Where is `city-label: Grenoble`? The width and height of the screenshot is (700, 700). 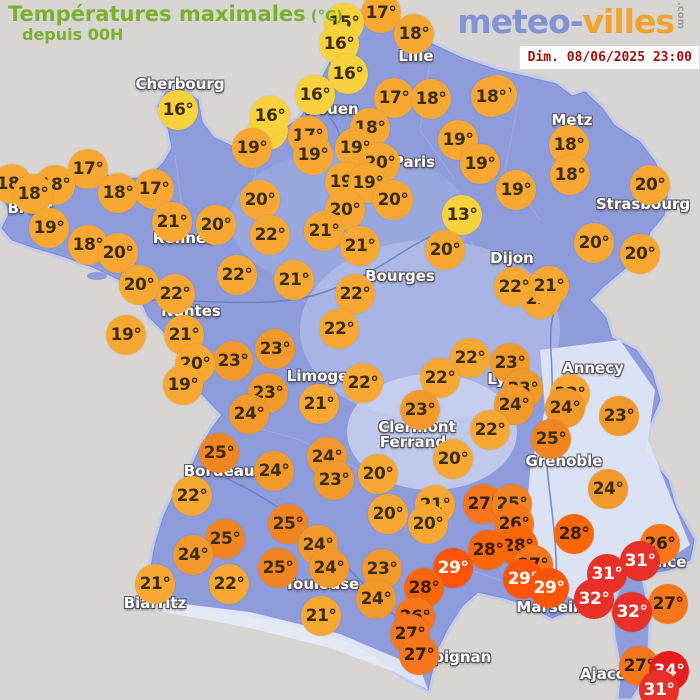 city-label: Grenoble is located at coordinates (564, 461).